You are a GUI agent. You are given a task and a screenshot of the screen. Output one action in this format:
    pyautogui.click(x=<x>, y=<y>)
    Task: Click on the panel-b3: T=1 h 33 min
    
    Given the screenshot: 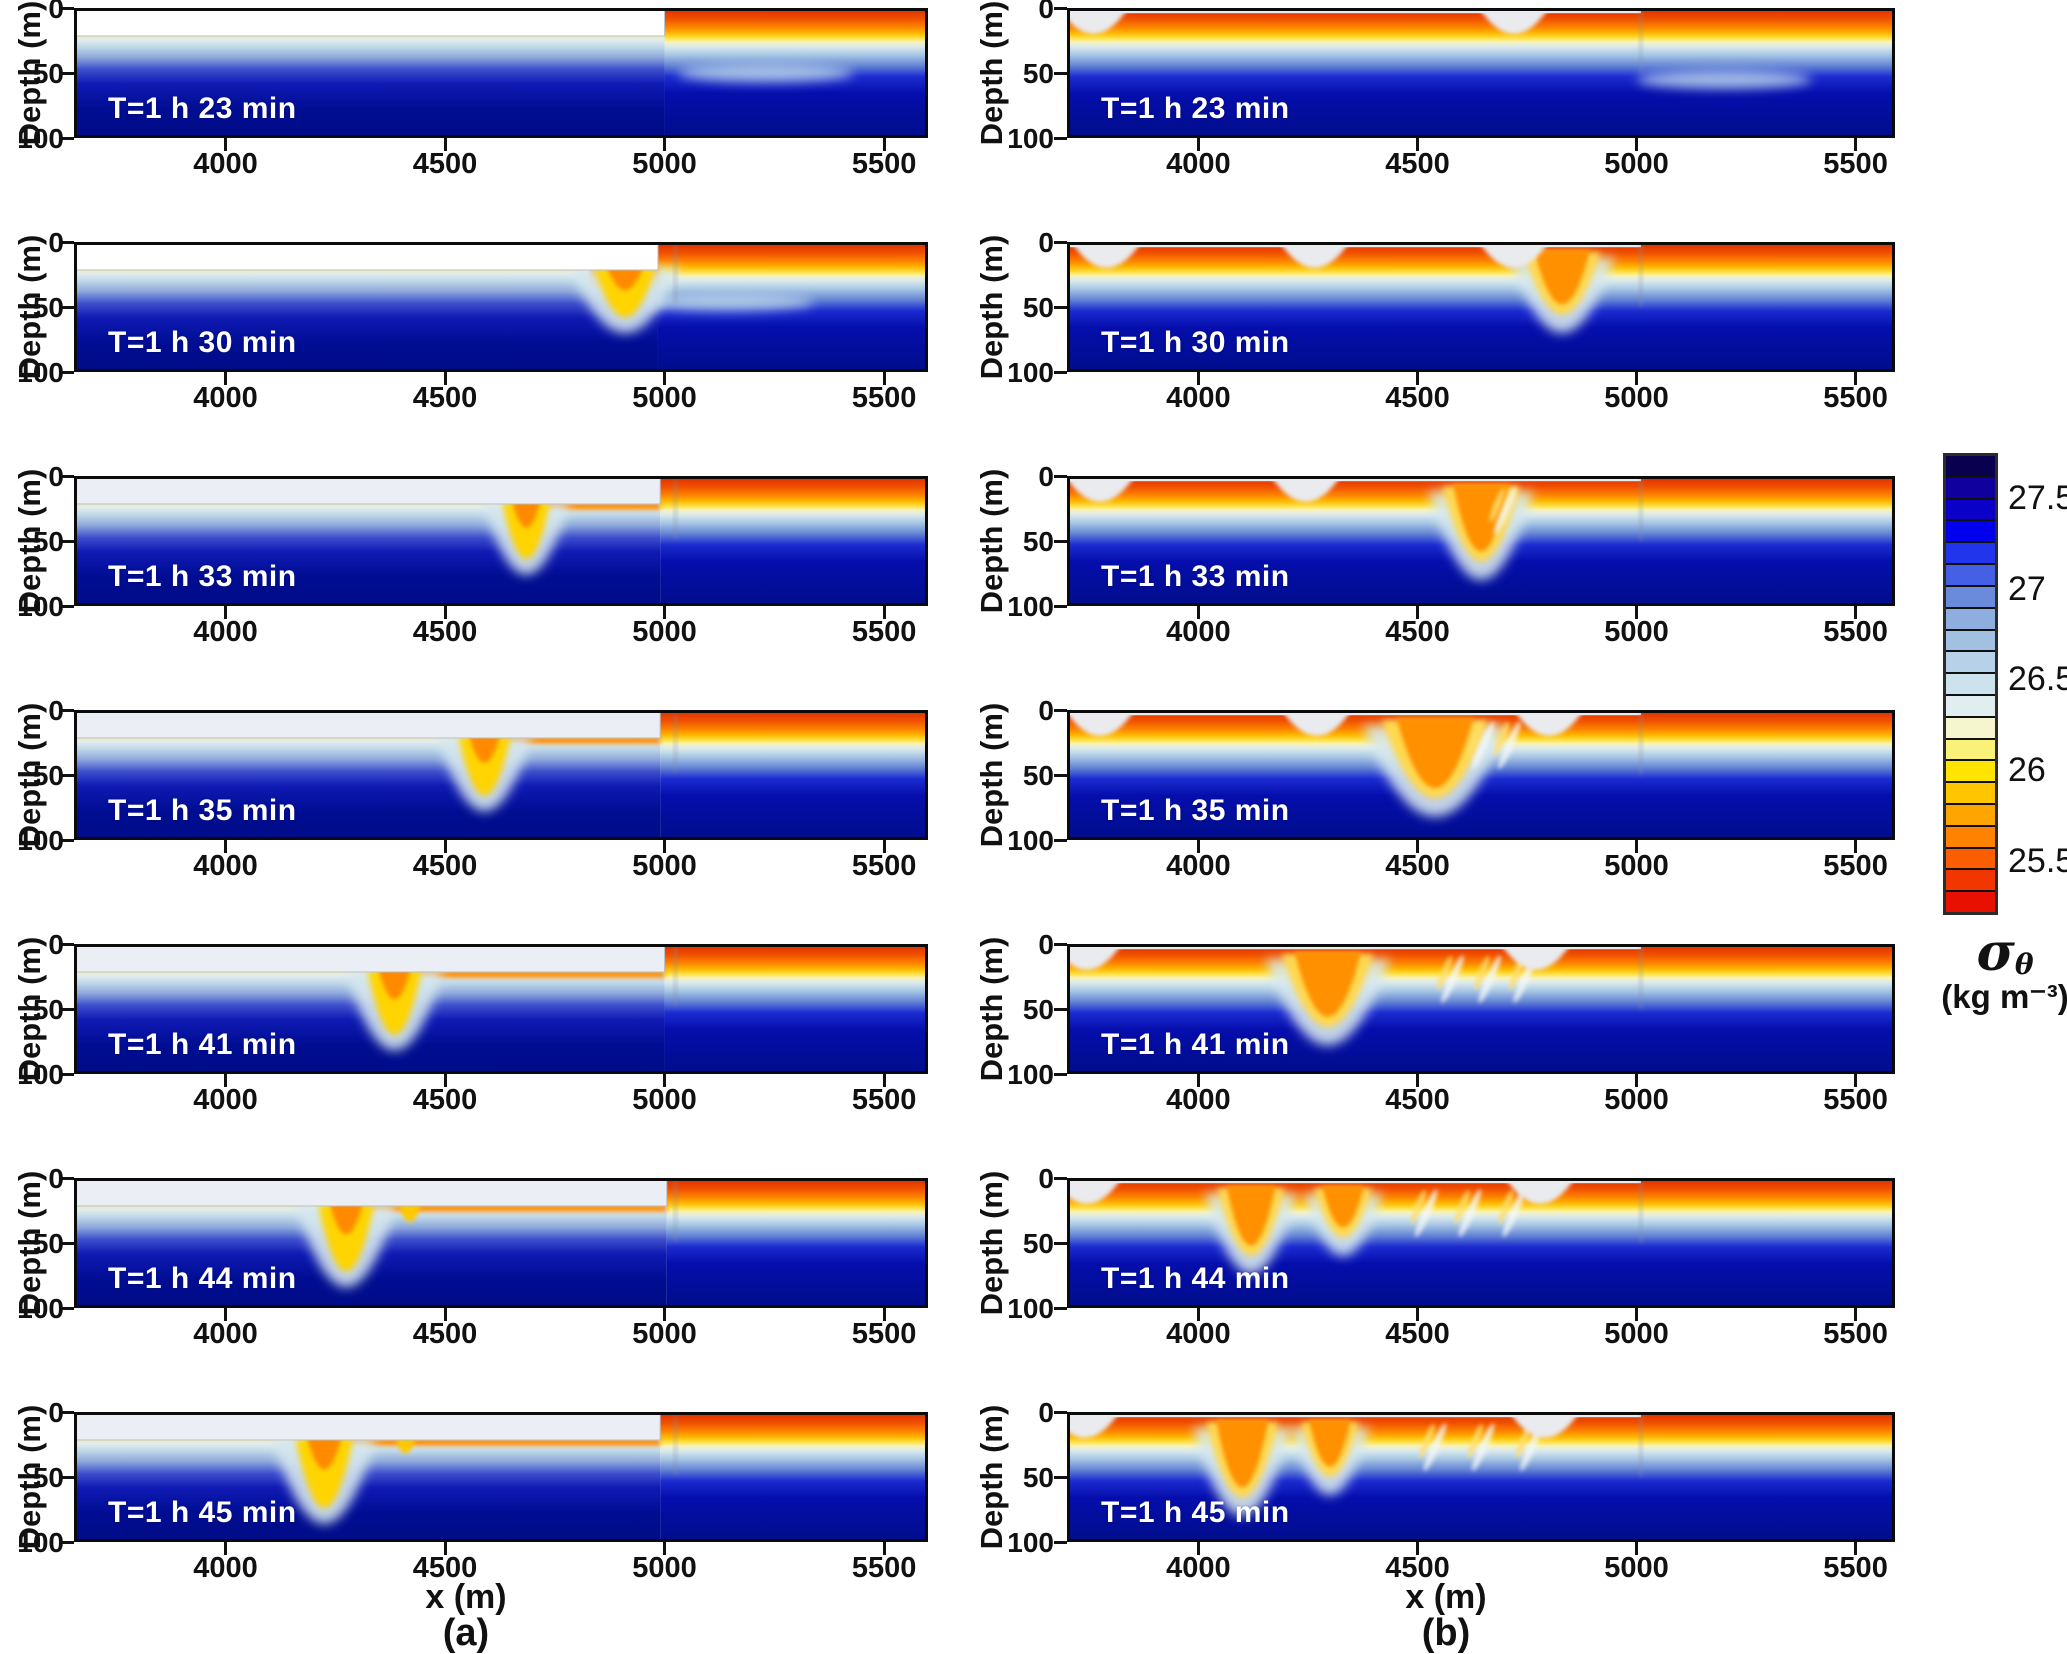 What is the action you would take?
    pyautogui.click(x=1481, y=541)
    